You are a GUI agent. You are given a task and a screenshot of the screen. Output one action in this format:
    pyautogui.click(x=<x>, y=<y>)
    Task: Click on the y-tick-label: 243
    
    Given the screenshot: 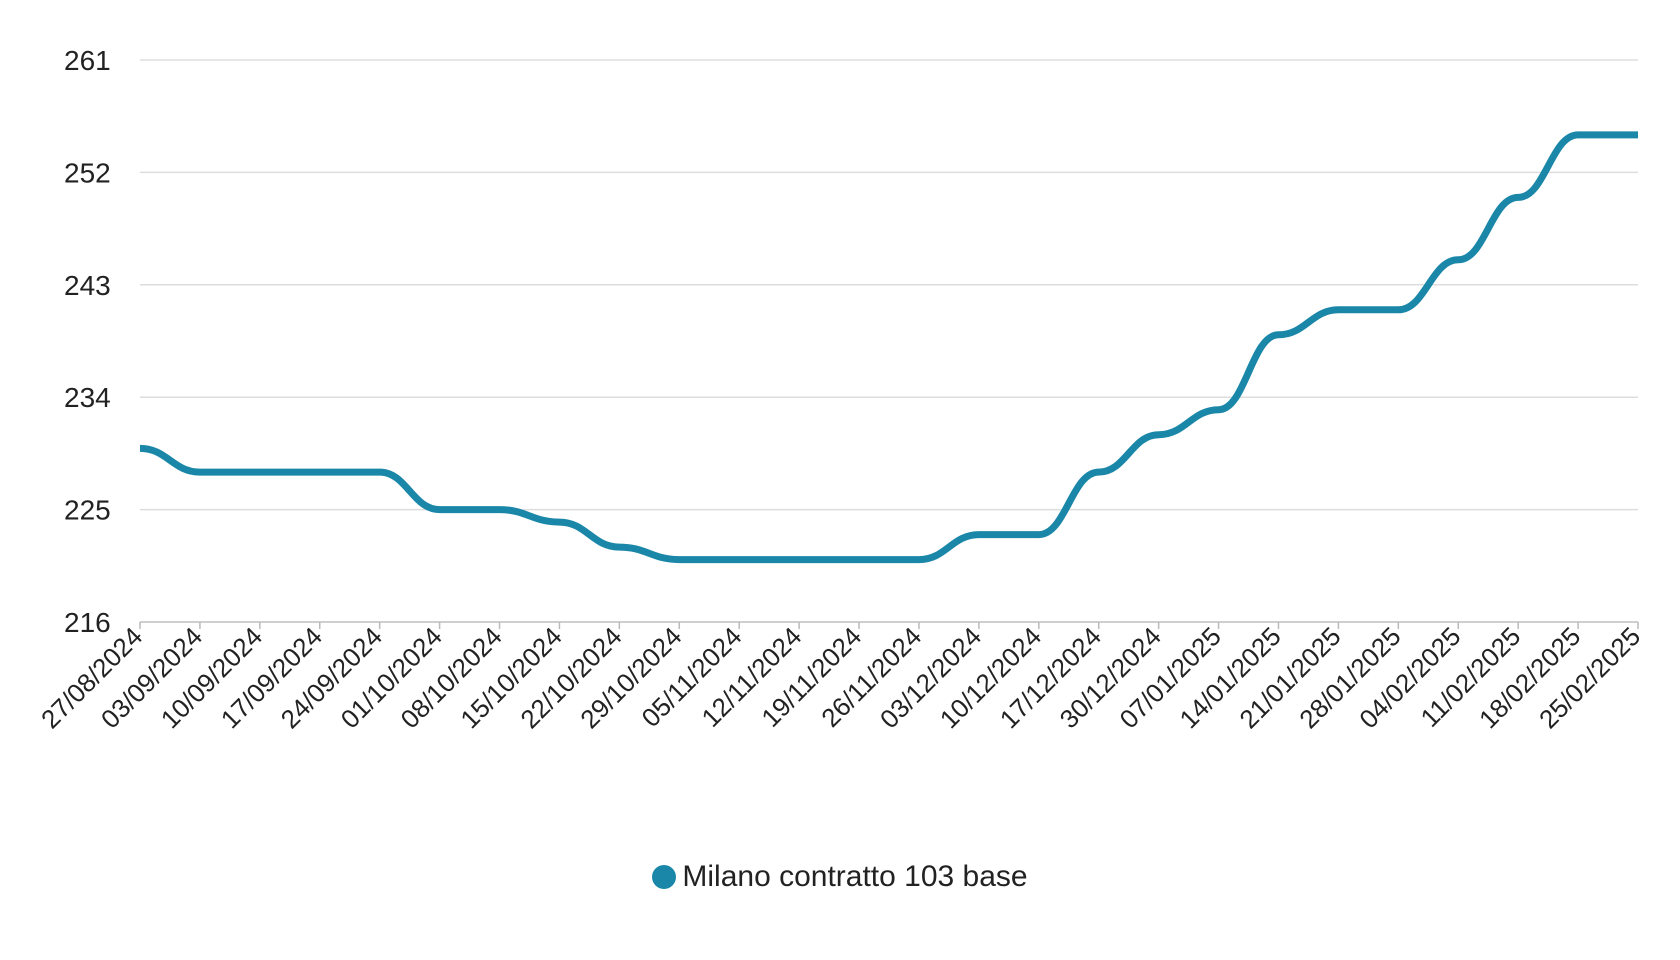 What is the action you would take?
    pyautogui.click(x=87, y=285)
    